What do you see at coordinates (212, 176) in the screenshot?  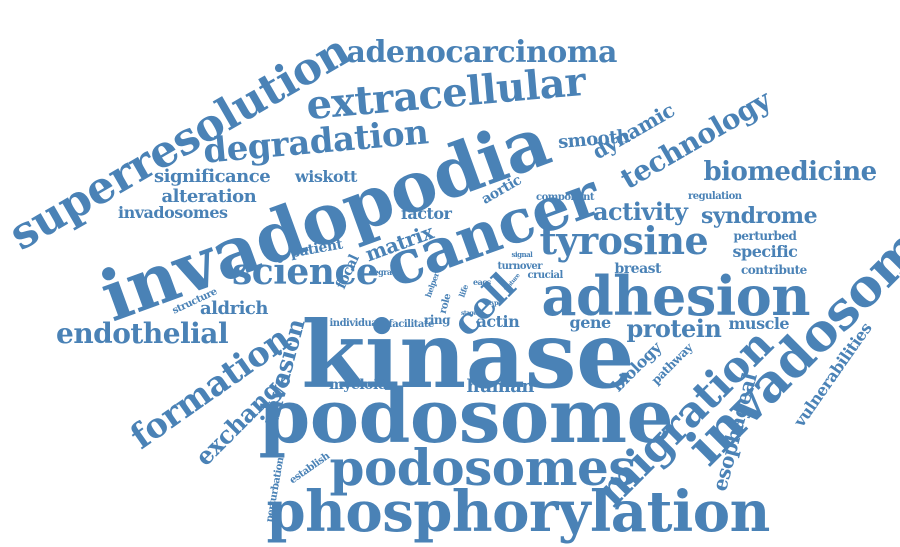 I see `word-significance: significance` at bounding box center [212, 176].